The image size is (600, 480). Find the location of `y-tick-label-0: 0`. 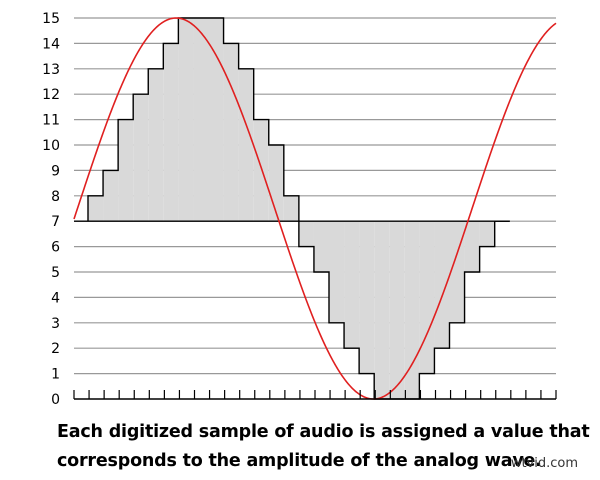

y-tick-label-0: 0 is located at coordinates (55, 400).